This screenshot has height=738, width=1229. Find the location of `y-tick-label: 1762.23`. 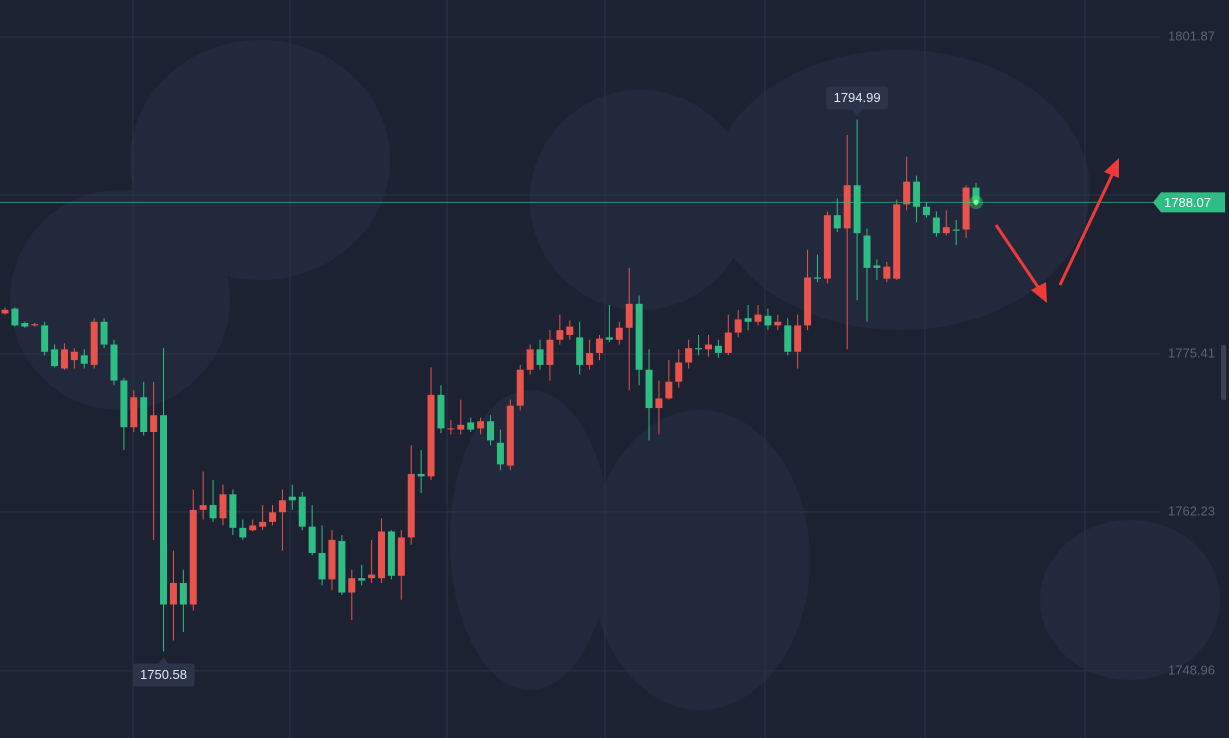

y-tick-label: 1762.23 is located at coordinates (1191, 510).